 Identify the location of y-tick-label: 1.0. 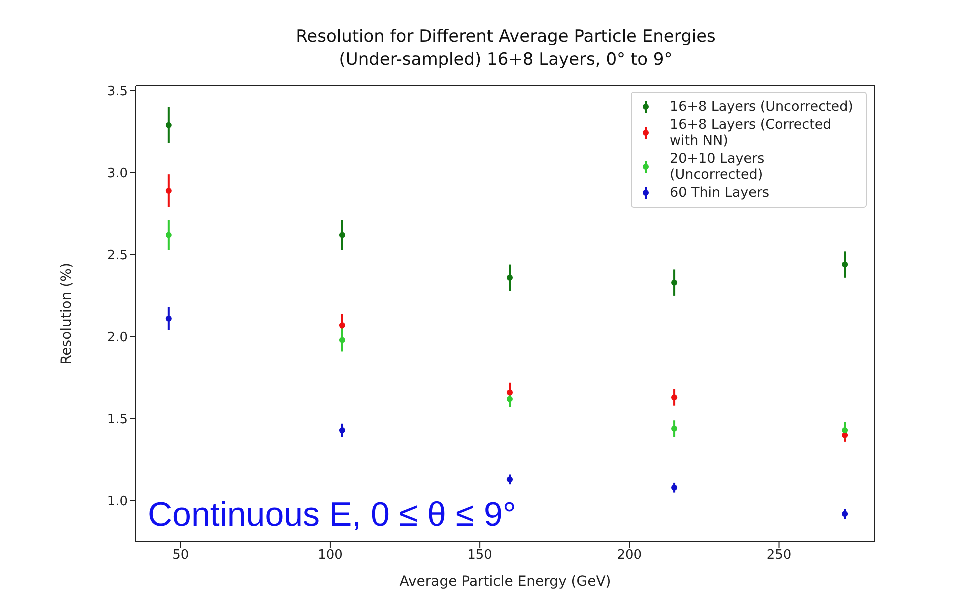
(117, 502).